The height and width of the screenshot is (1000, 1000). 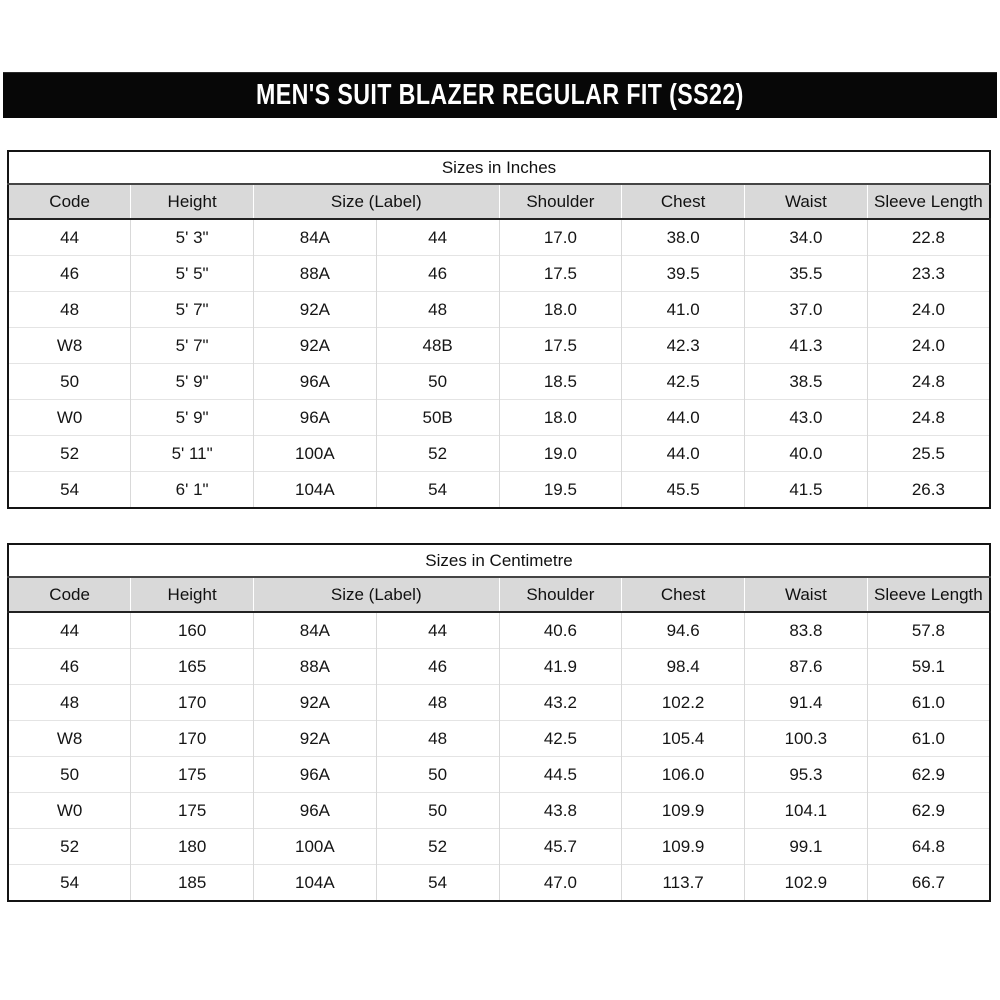 I want to click on table-cell: 5' 11", so click(x=192, y=453).